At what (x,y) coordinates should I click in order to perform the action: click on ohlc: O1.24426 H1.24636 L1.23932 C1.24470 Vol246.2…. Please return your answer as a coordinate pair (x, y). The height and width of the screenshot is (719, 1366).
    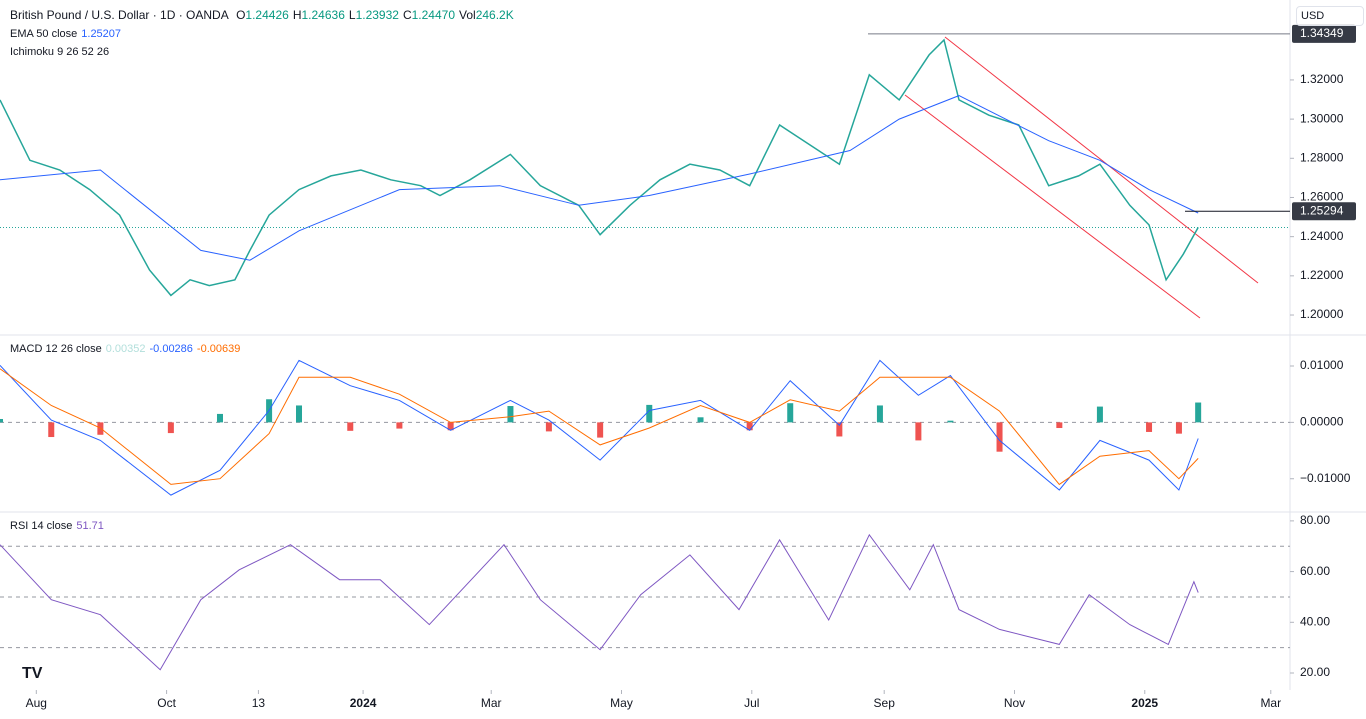
    Looking at the image, I should click on (377, 15).